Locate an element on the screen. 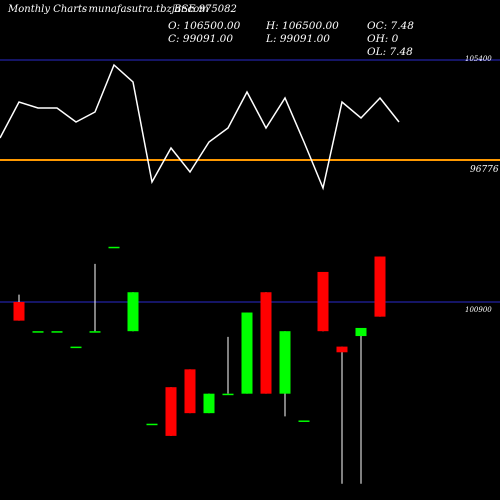 The height and width of the screenshot is (500, 500). high-value: 106500.00 is located at coordinates (310, 26).